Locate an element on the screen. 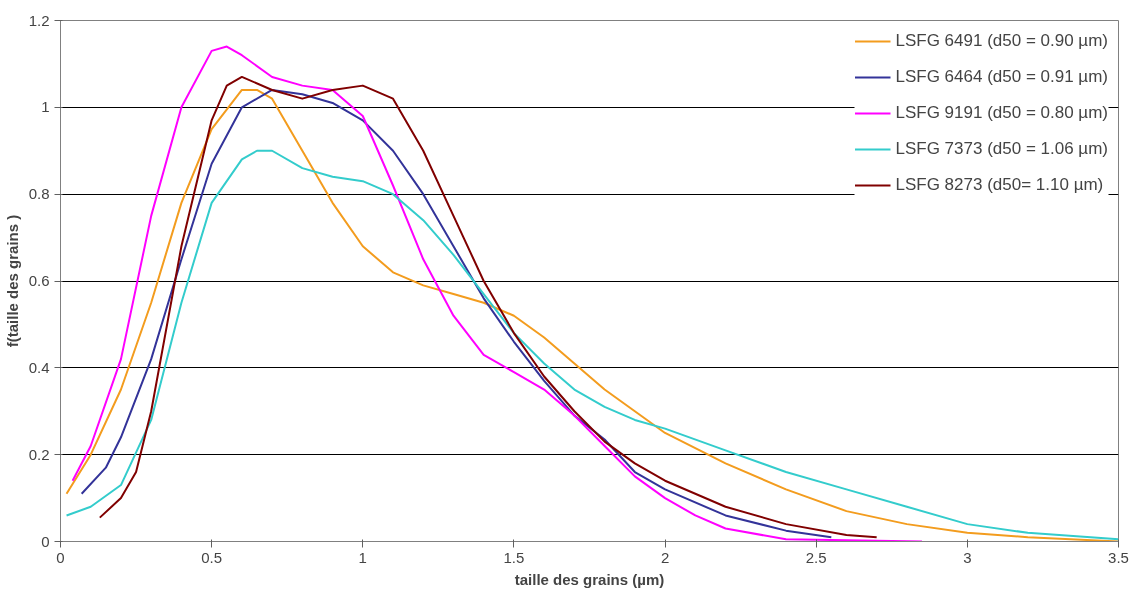  x-tick-label: 3.5 is located at coordinates (1118, 557).